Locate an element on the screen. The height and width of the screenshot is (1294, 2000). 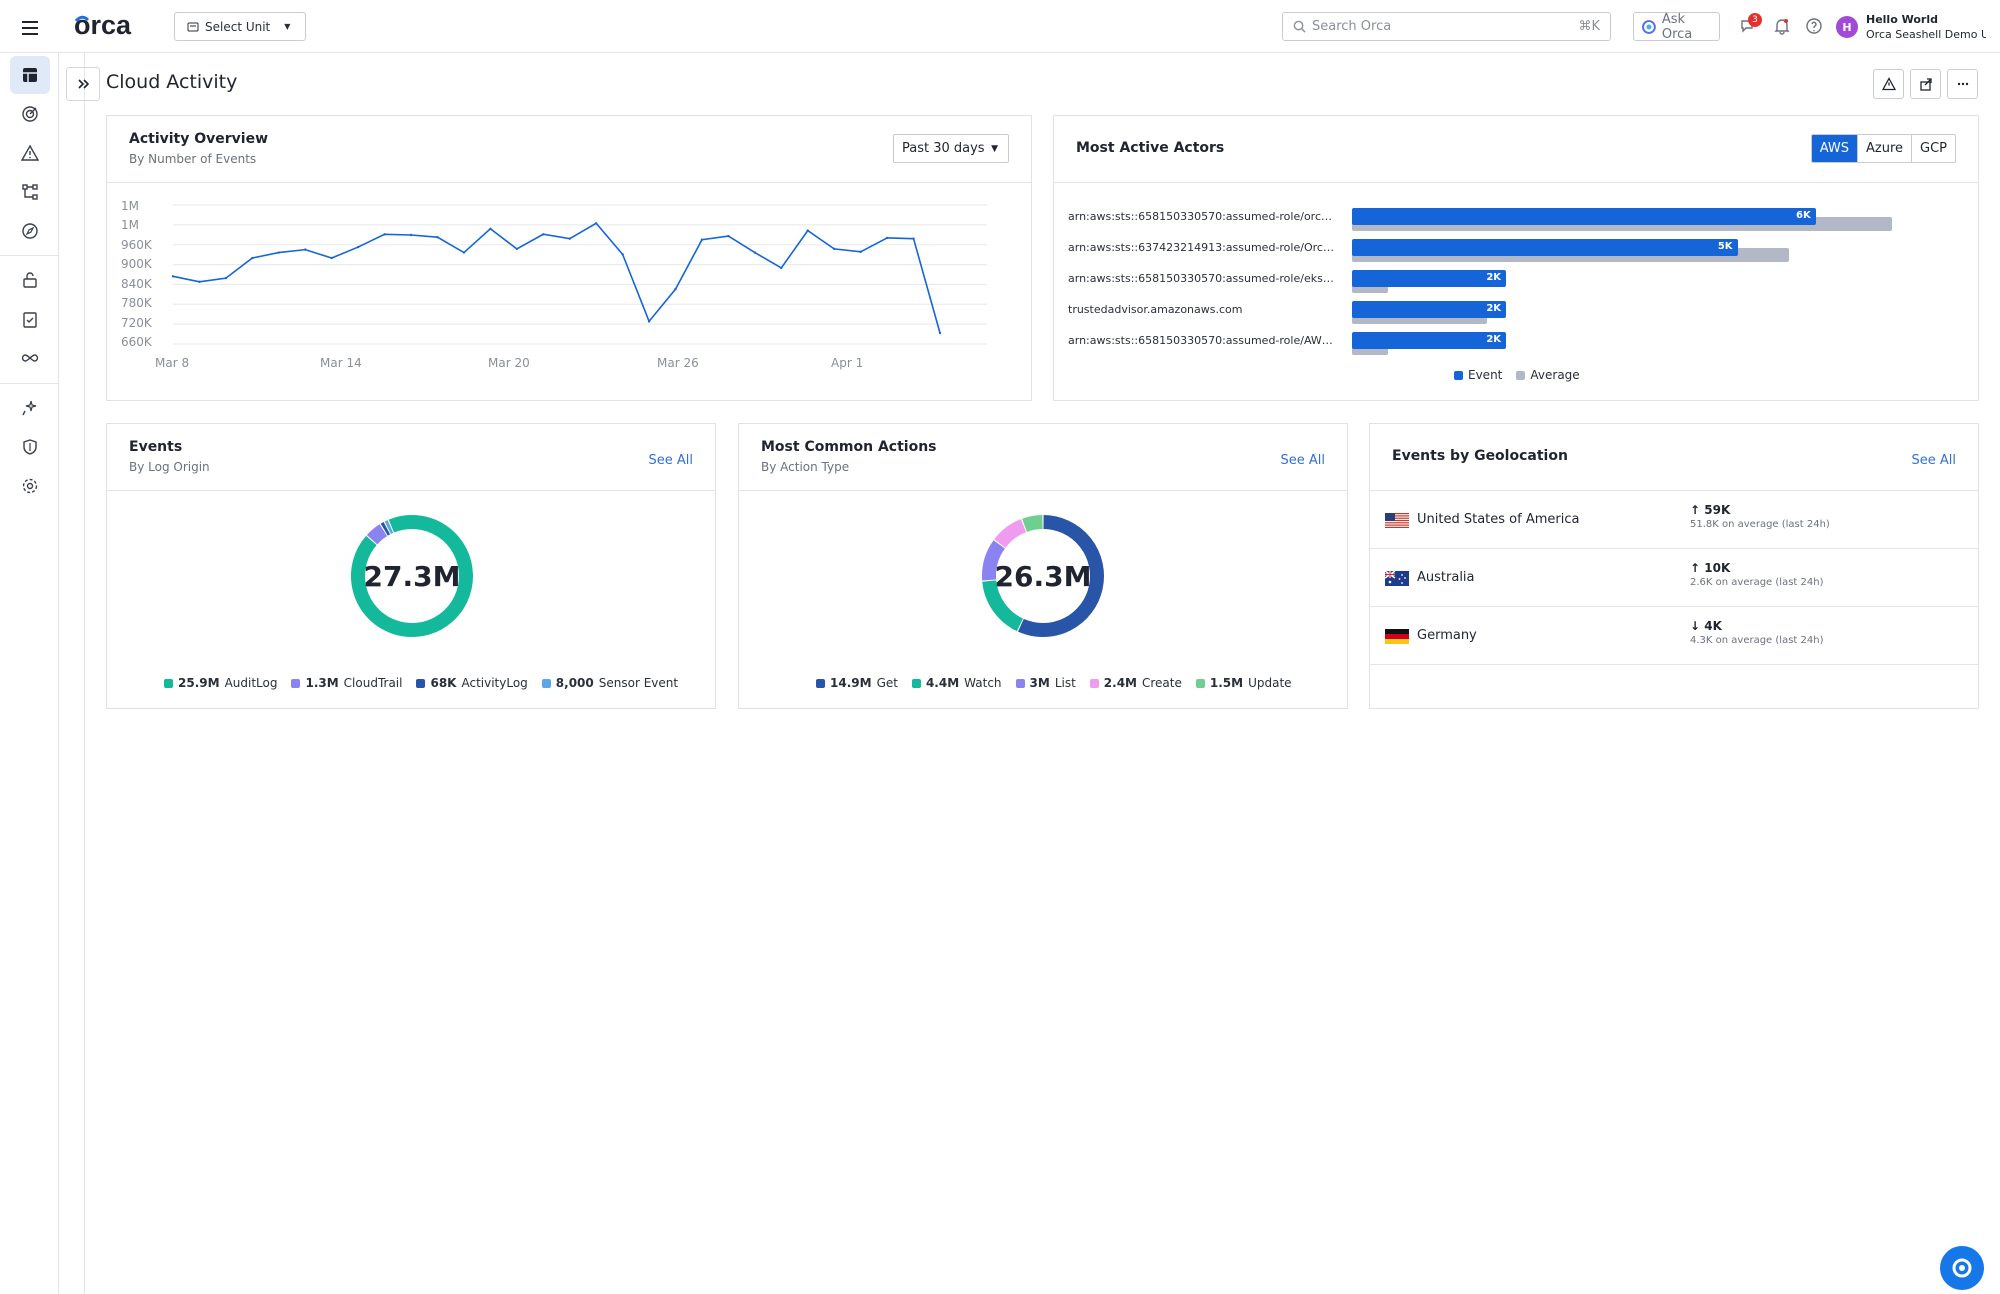
share-button is located at coordinates (1925, 84).